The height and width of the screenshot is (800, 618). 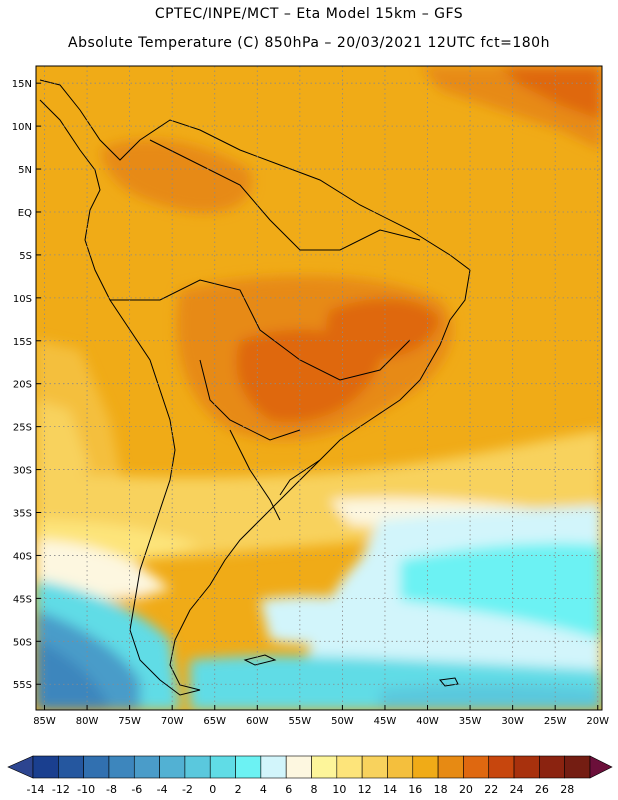 What do you see at coordinates (22, 471) in the screenshot?
I see `lat-tick-label: 30S` at bounding box center [22, 471].